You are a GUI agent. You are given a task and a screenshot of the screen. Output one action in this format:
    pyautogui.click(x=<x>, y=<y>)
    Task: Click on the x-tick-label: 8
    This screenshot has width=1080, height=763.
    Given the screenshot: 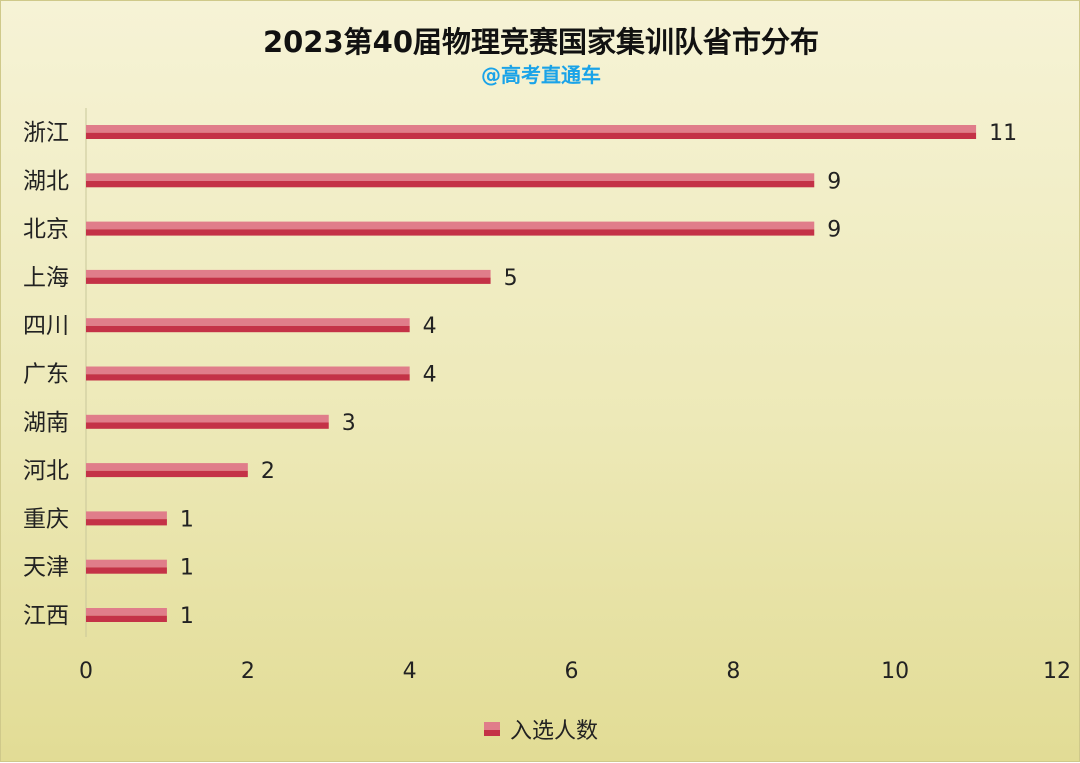 What is the action you would take?
    pyautogui.click(x=733, y=671)
    